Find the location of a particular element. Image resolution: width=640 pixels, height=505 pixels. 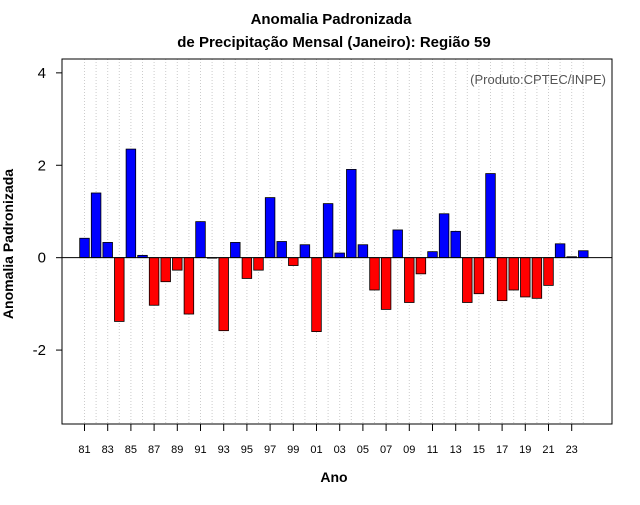

x-axis-title: Ano is located at coordinates (333, 477).